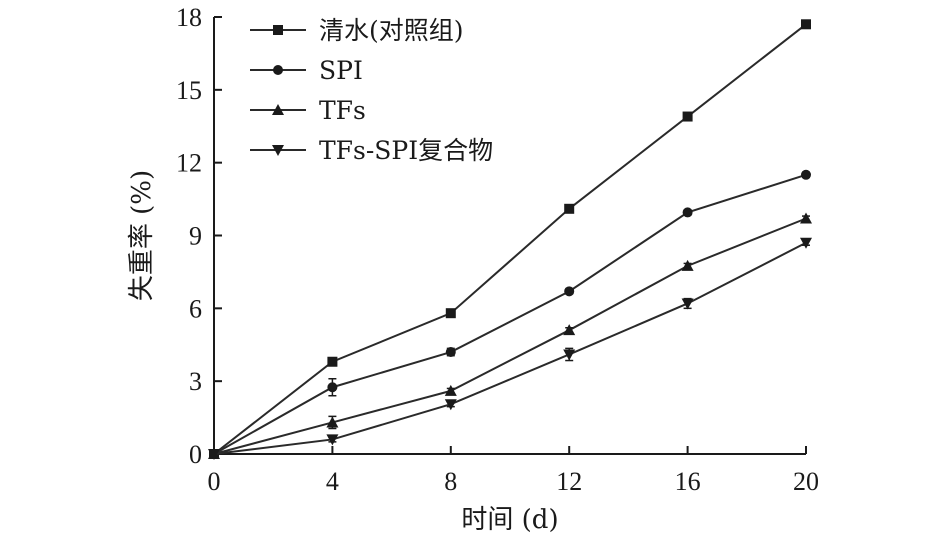 Image resolution: width=945 pixels, height=539 pixels. I want to click on legend-item: TFs, so click(308, 110).